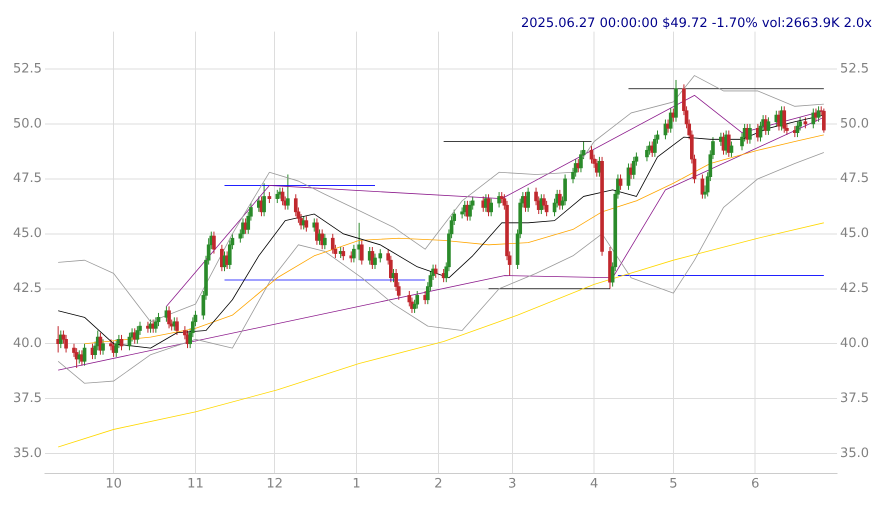 This screenshot has height=505, width=880. Describe the element at coordinates (195, 484) in the screenshot. I see `x-tick-label: 11` at that location.